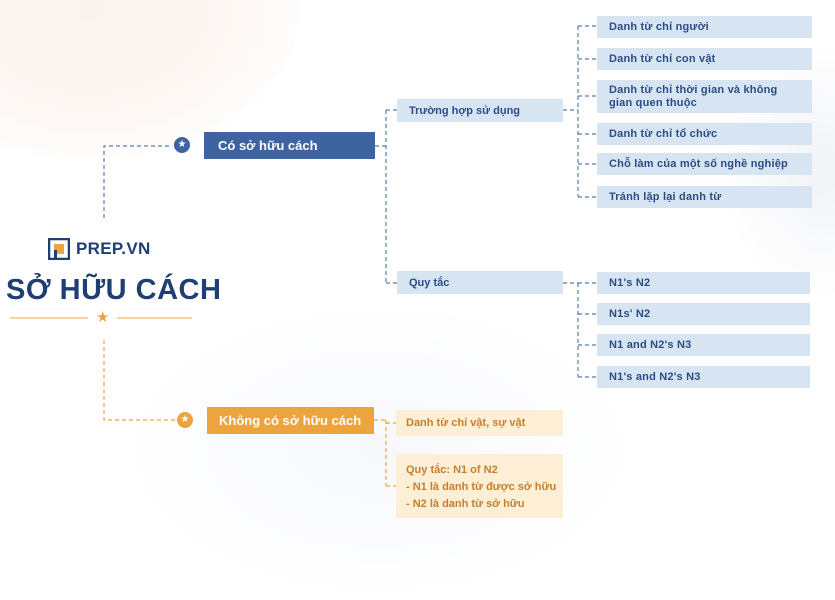 The width and height of the screenshot is (835, 600). Describe the element at coordinates (480, 282) in the screenshot. I see `node-rules: Quy tắc` at that location.